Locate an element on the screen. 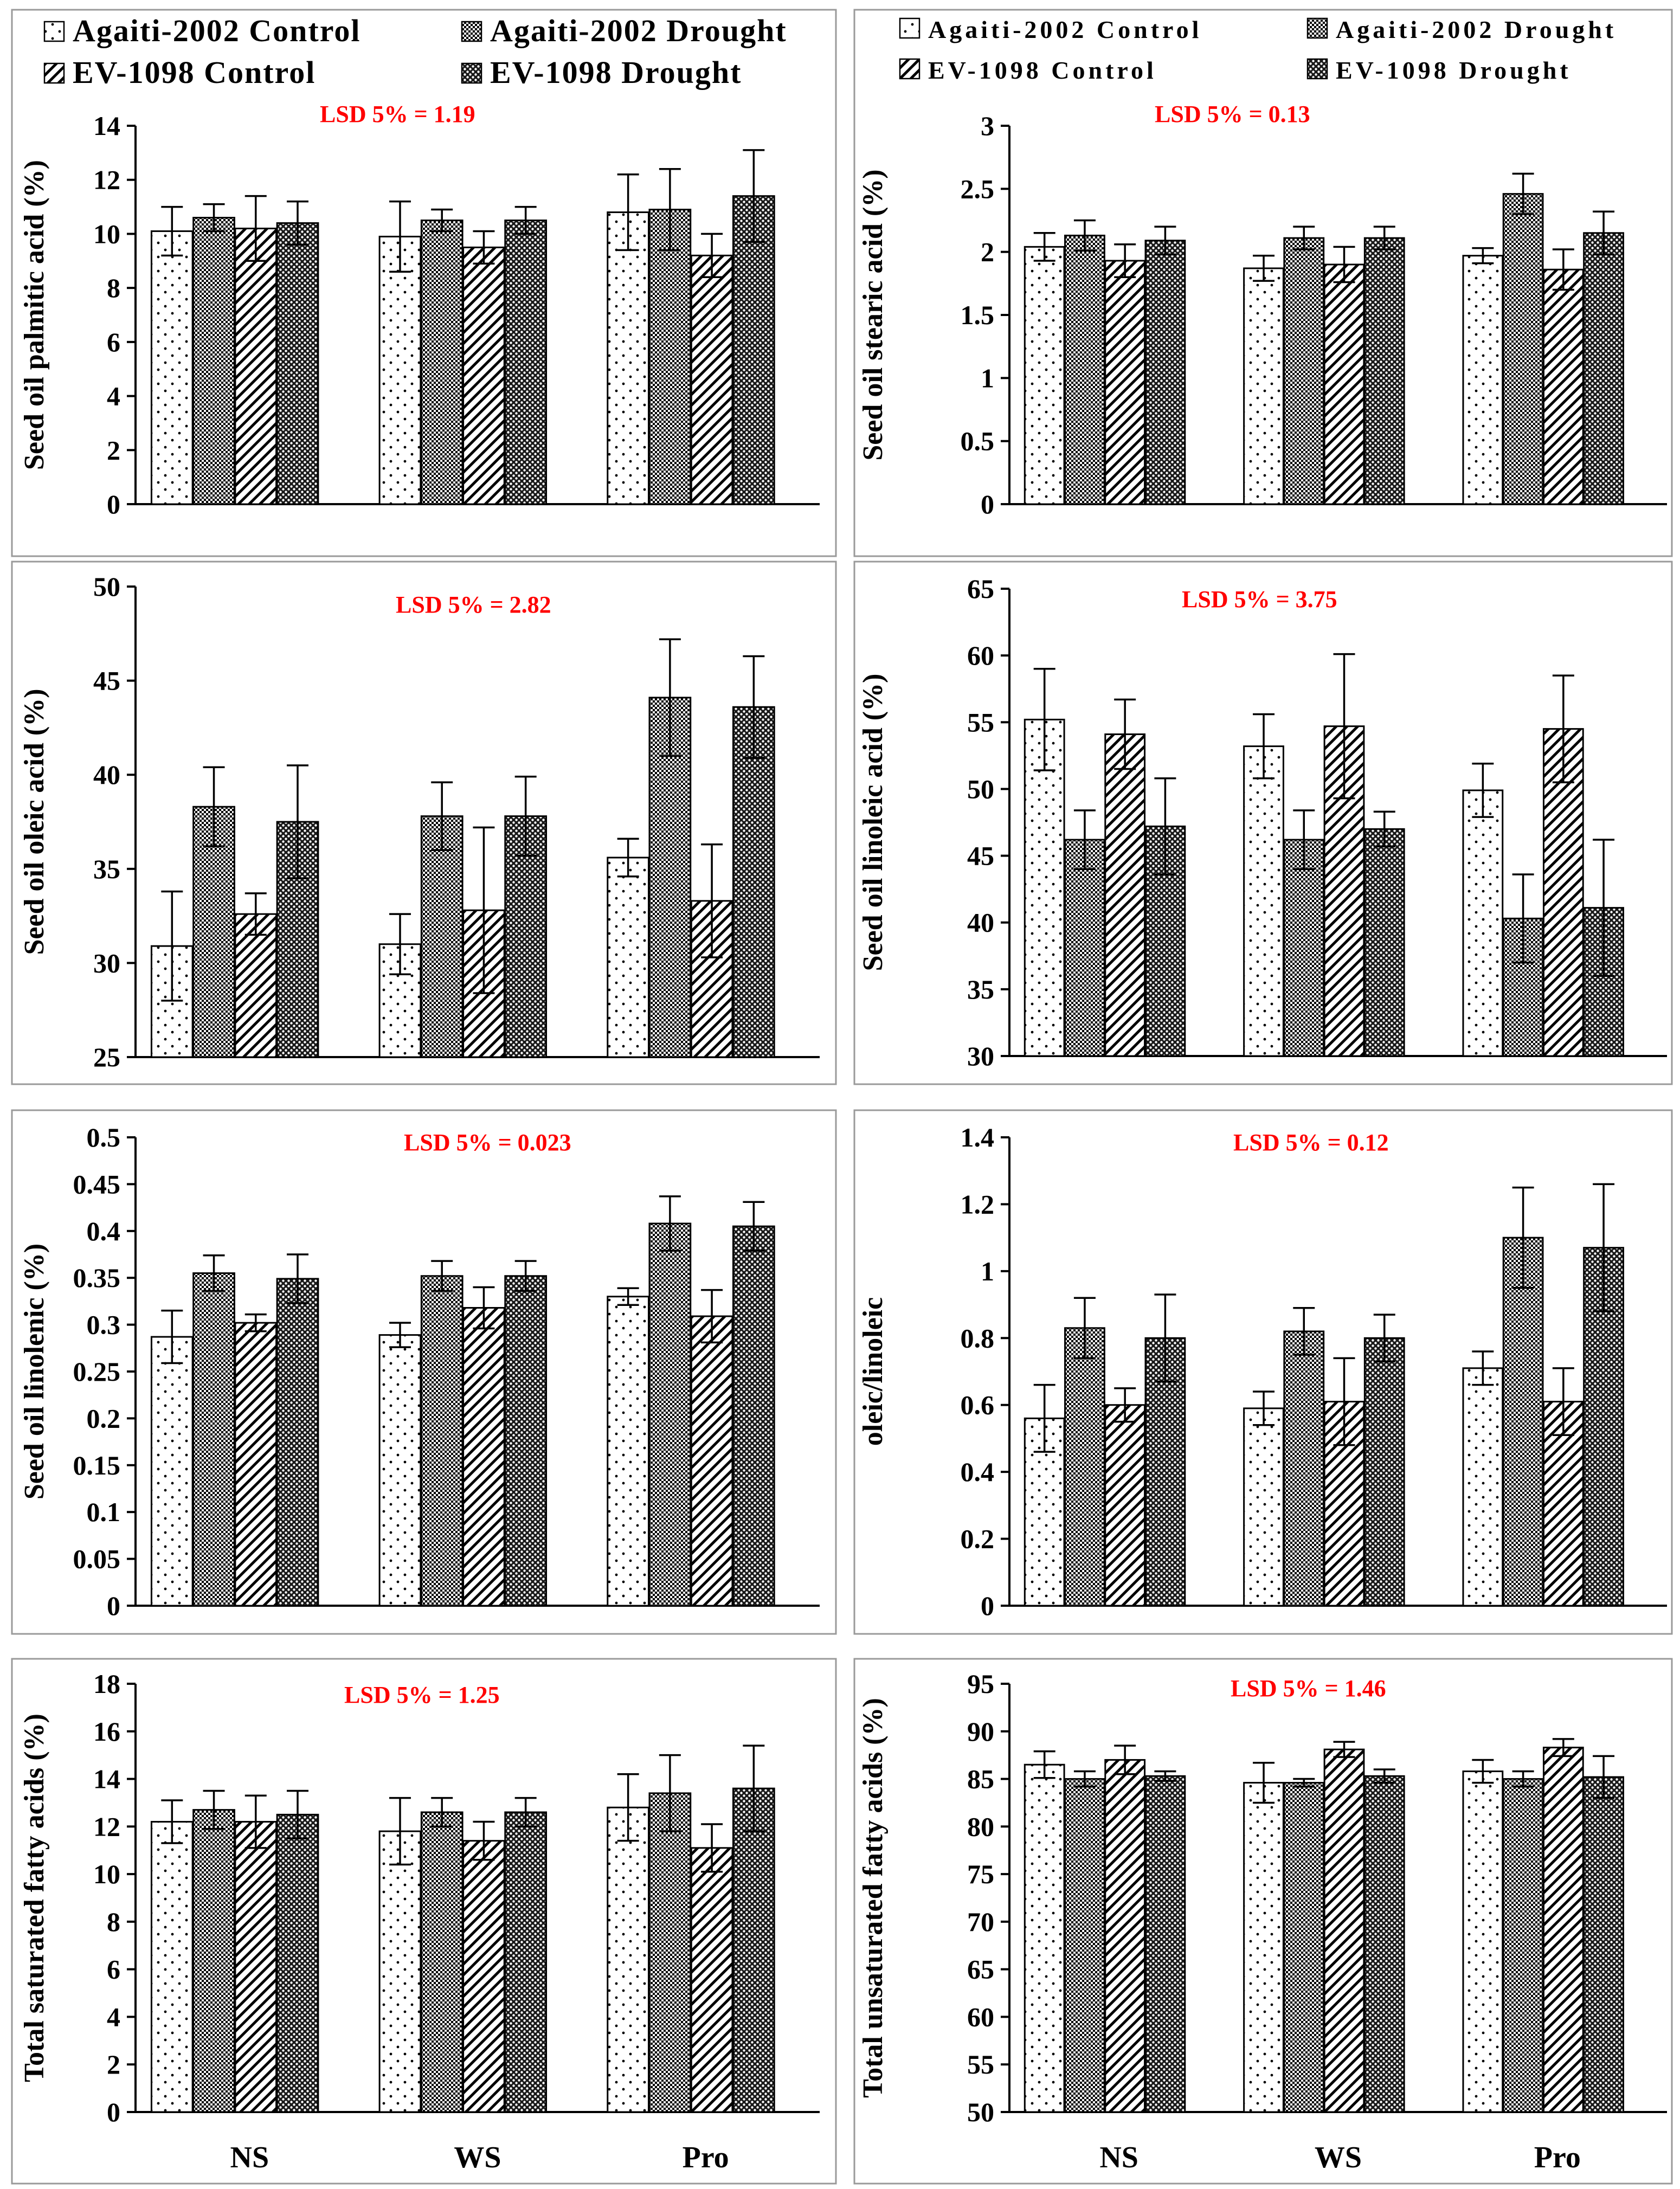 The height and width of the screenshot is (2189, 1680). y-tick-label: 75 is located at coordinates (980, 1874).